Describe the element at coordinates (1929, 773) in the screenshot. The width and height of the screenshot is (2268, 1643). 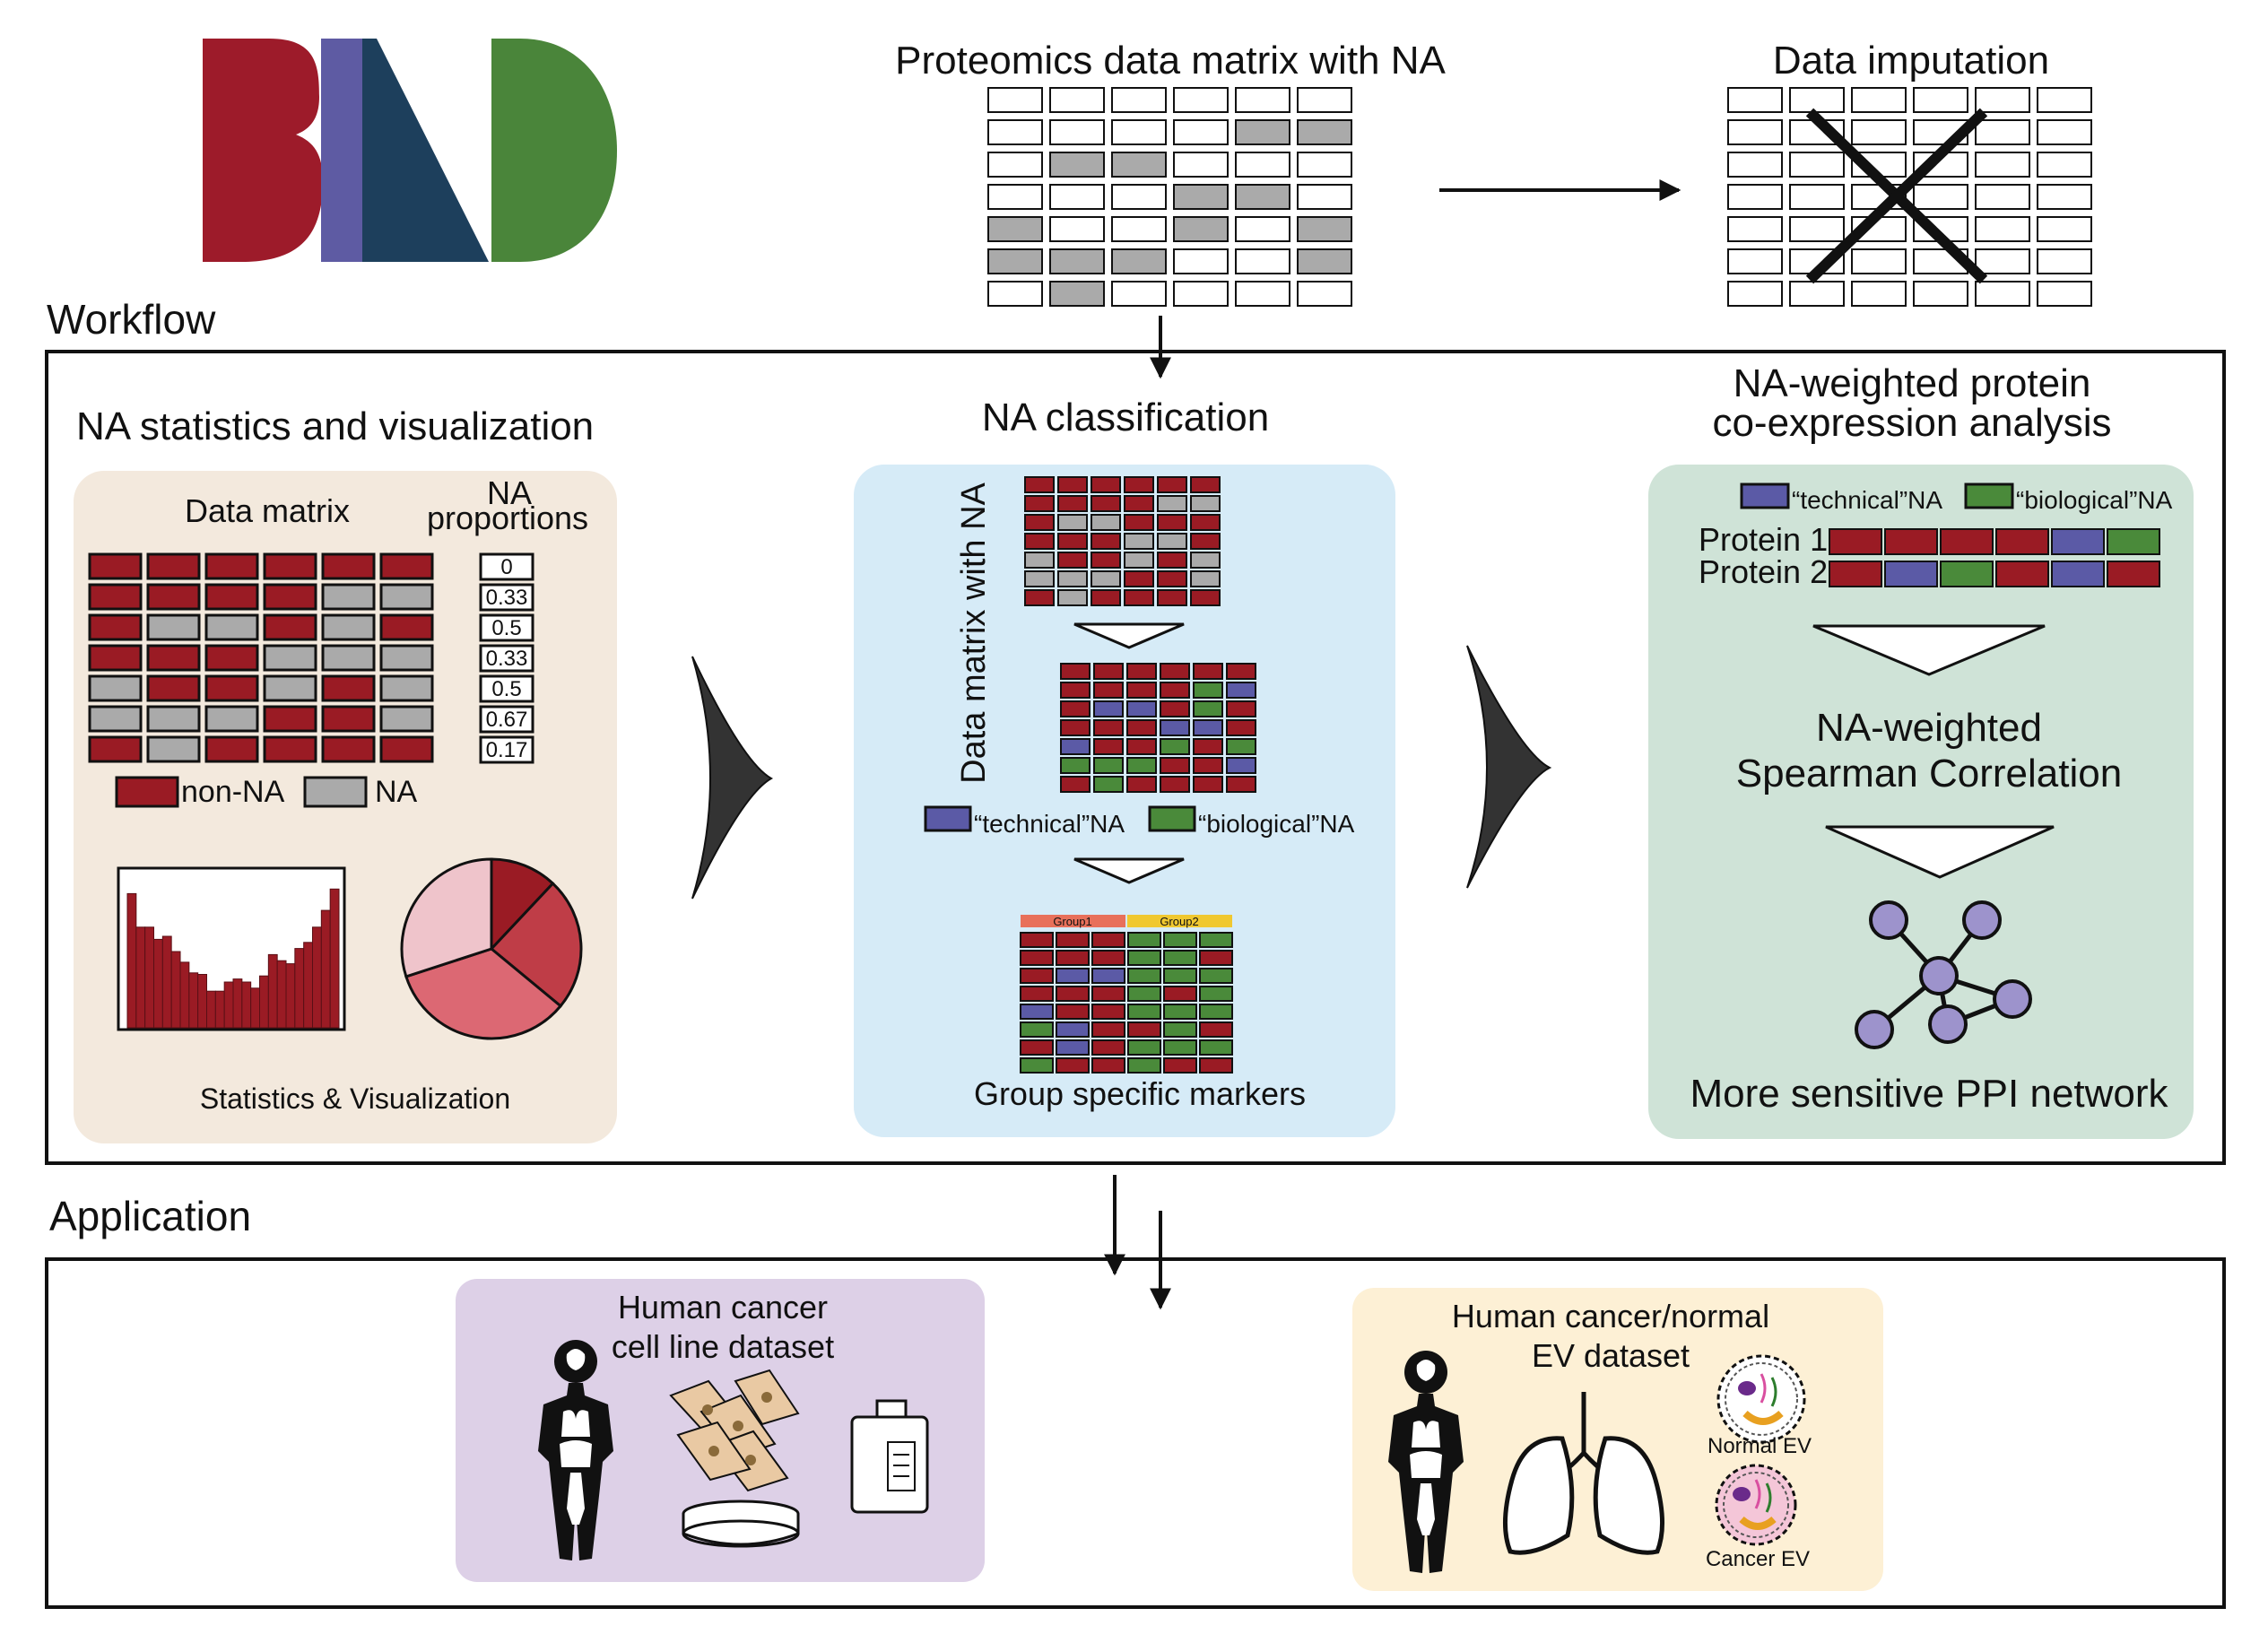
I see `method-line-2: Spearman Correlation` at that location.